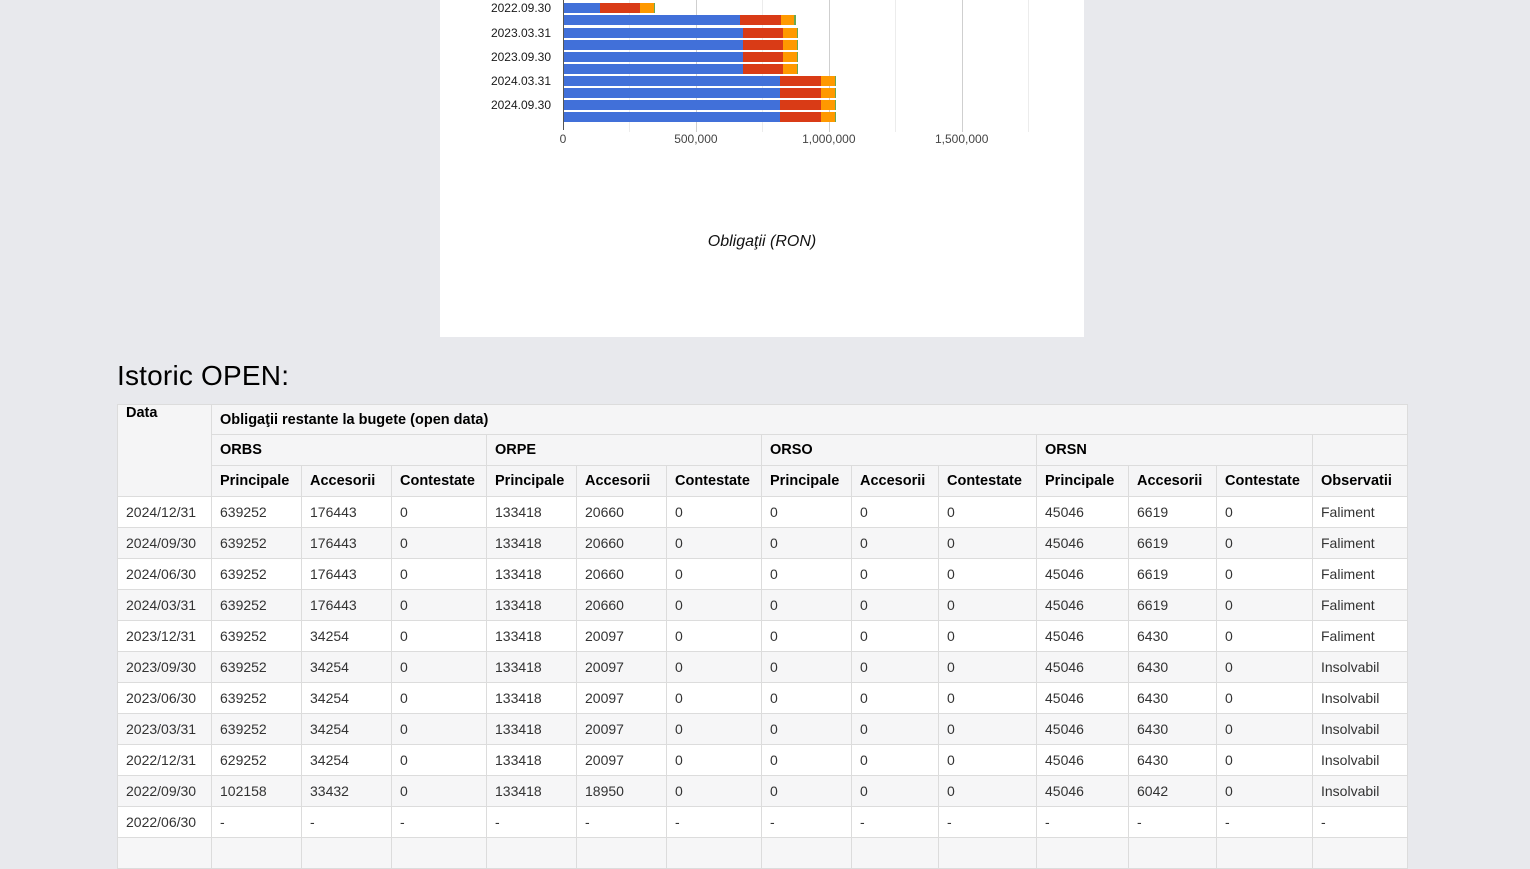 The width and height of the screenshot is (1530, 869). What do you see at coordinates (763, 822) in the screenshot?
I see `table-row: 2022/06/30- - - - - - - - - - - - -` at bounding box center [763, 822].